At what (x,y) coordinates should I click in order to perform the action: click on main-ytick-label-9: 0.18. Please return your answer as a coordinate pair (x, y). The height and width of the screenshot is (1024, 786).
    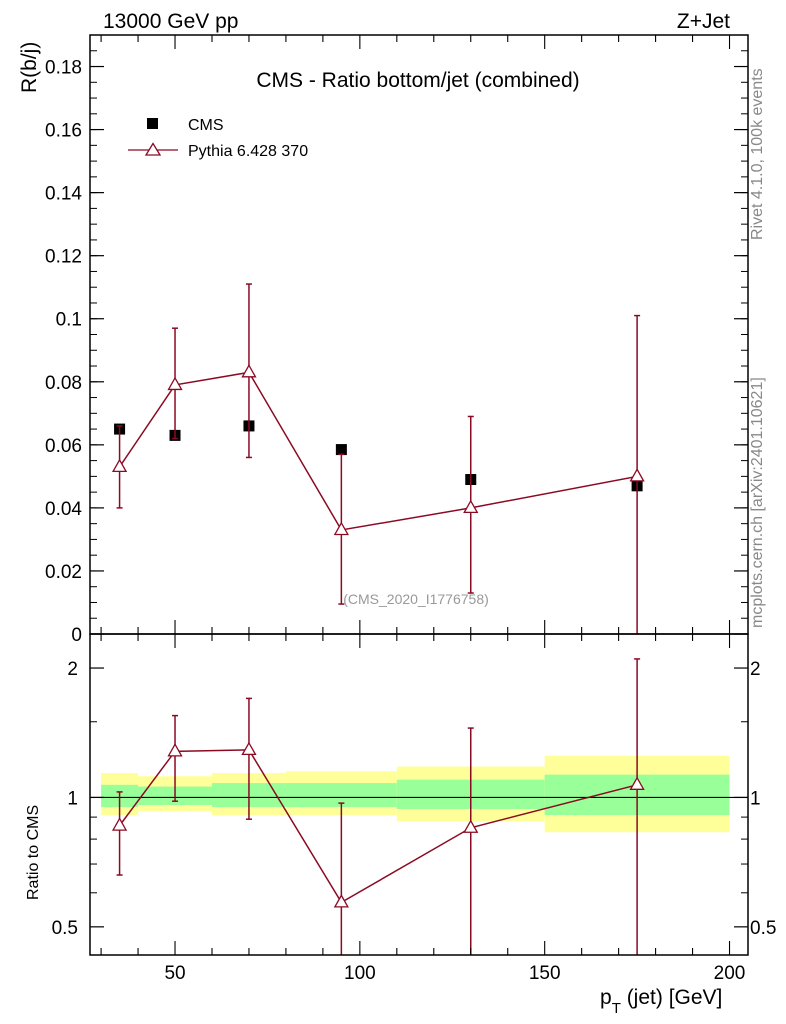
    Looking at the image, I should click on (63, 68).